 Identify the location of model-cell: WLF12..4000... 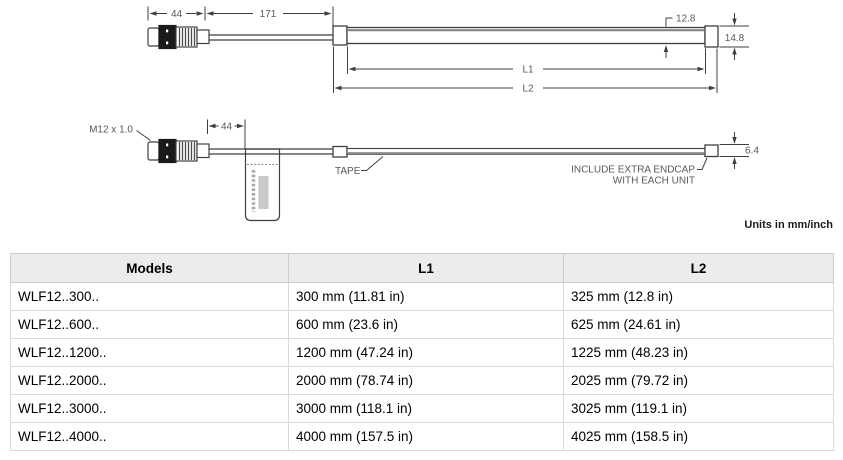
(149, 436).